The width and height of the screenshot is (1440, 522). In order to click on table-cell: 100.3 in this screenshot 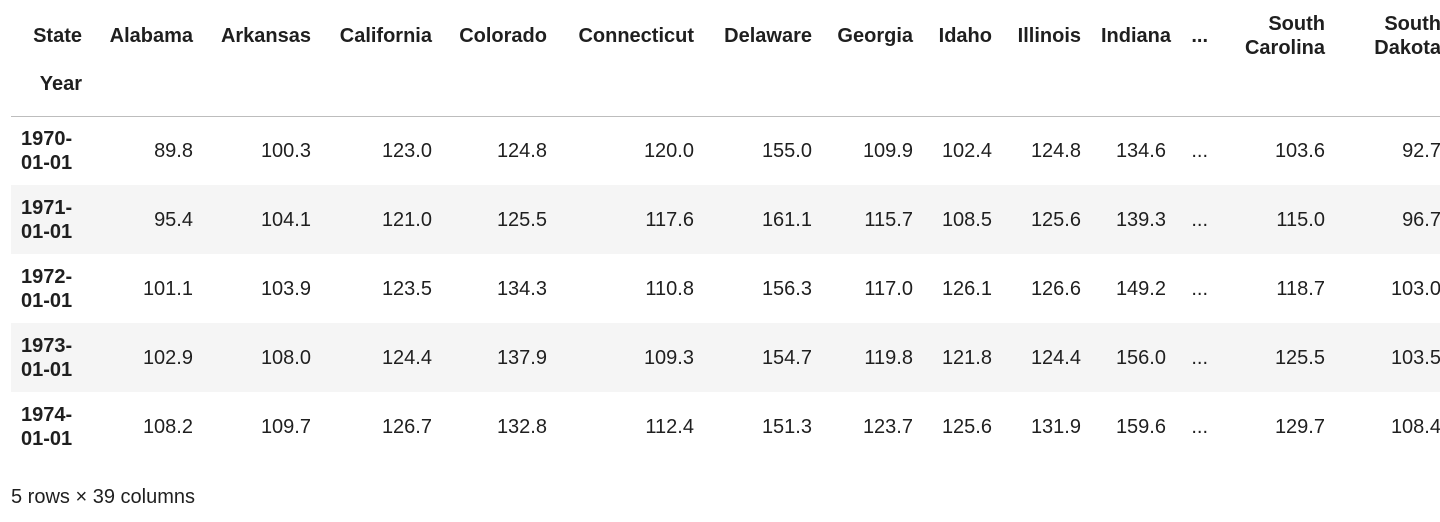, I will do `click(285, 150)`.